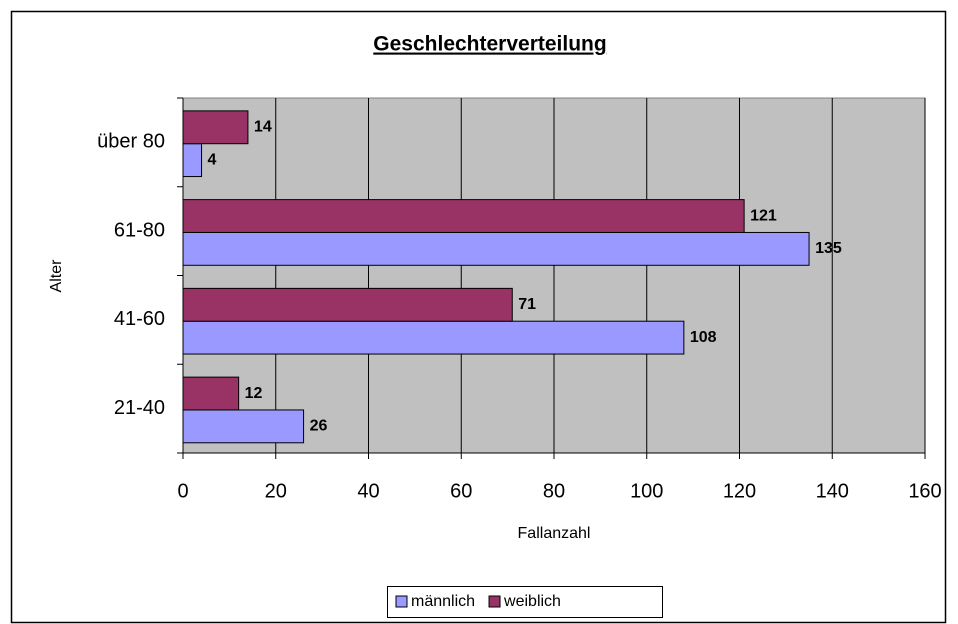  I want to click on y-tick-label: 21-40, so click(139, 408).